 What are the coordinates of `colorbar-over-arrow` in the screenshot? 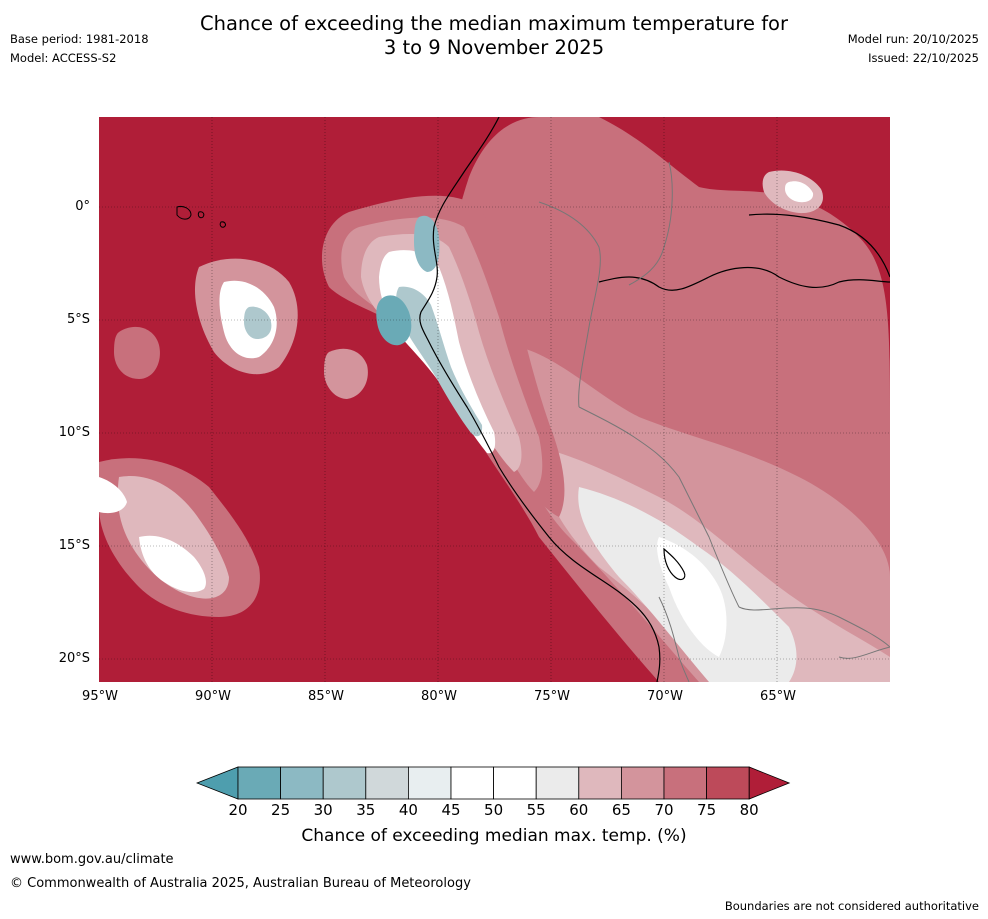 It's located at (769, 783).